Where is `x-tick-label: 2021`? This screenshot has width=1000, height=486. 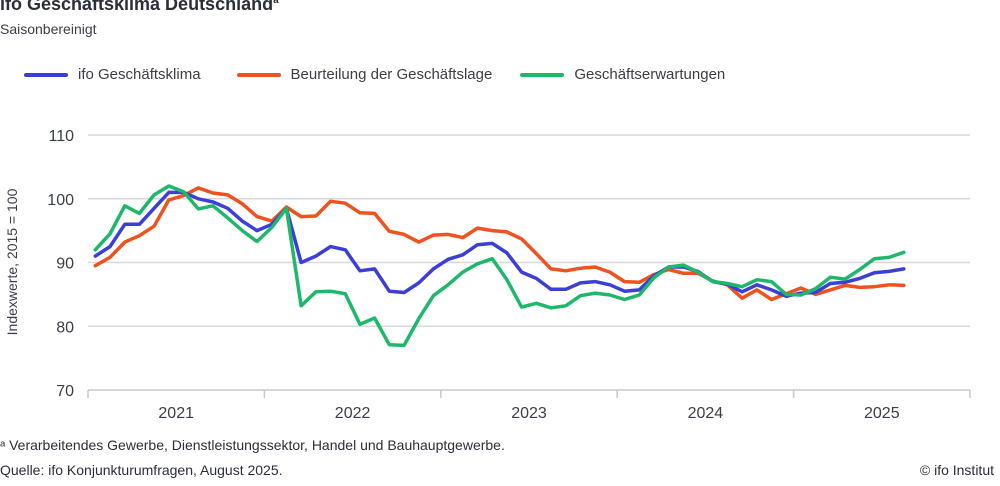 x-tick-label: 2021 is located at coordinates (176, 413).